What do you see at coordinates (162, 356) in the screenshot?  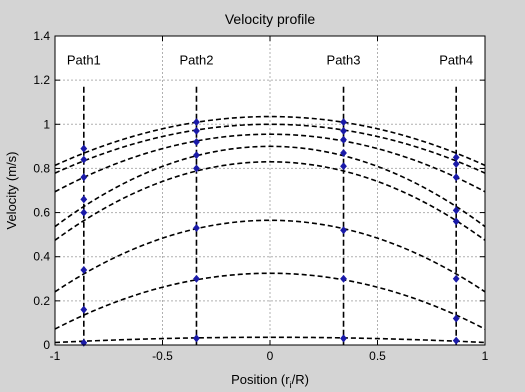 I see `x-tick-label: -0.5` at bounding box center [162, 356].